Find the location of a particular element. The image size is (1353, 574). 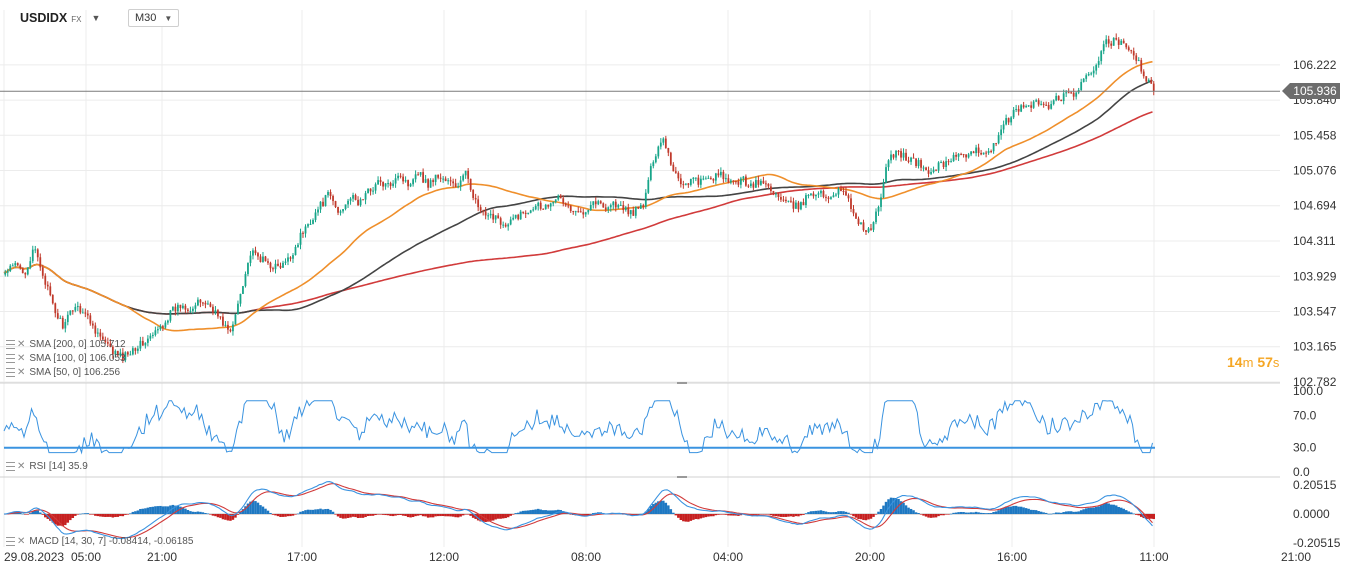

indicator-rsi: ✕ RSI [14] 35.9 is located at coordinates (47, 466).